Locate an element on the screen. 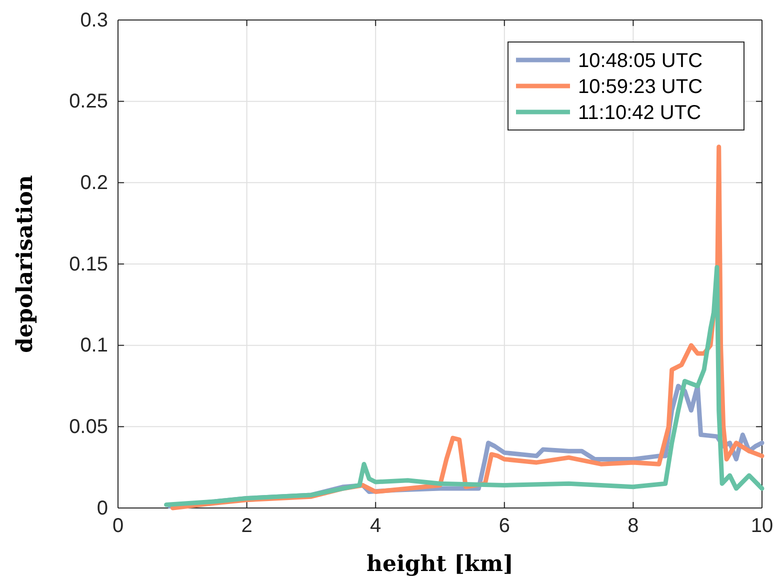 The height and width of the screenshot is (583, 774). y-tick-label: 0.1 is located at coordinates (94, 345).